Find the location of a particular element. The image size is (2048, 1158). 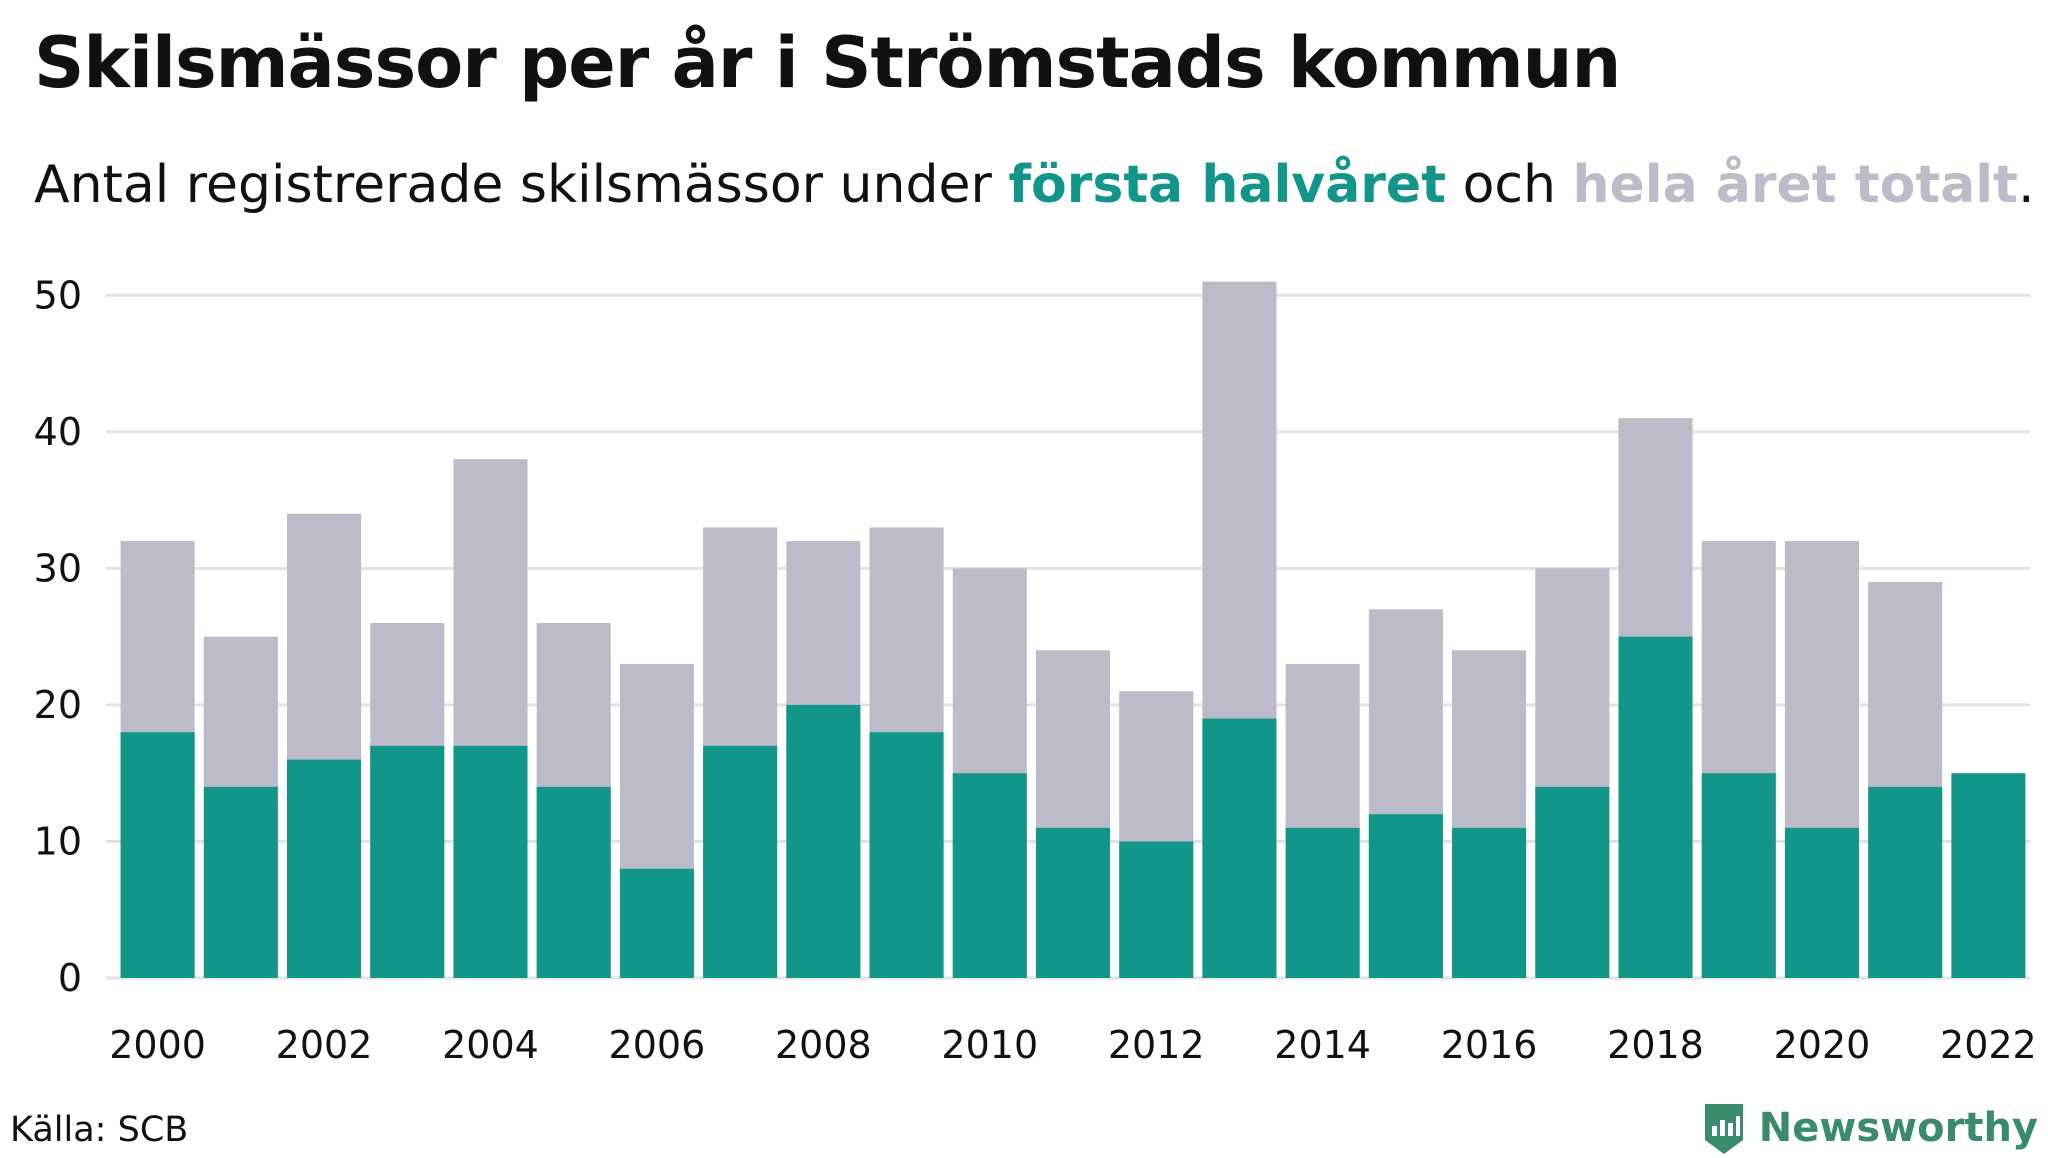

x-tick-label: 2020 is located at coordinates (1822, 1045).